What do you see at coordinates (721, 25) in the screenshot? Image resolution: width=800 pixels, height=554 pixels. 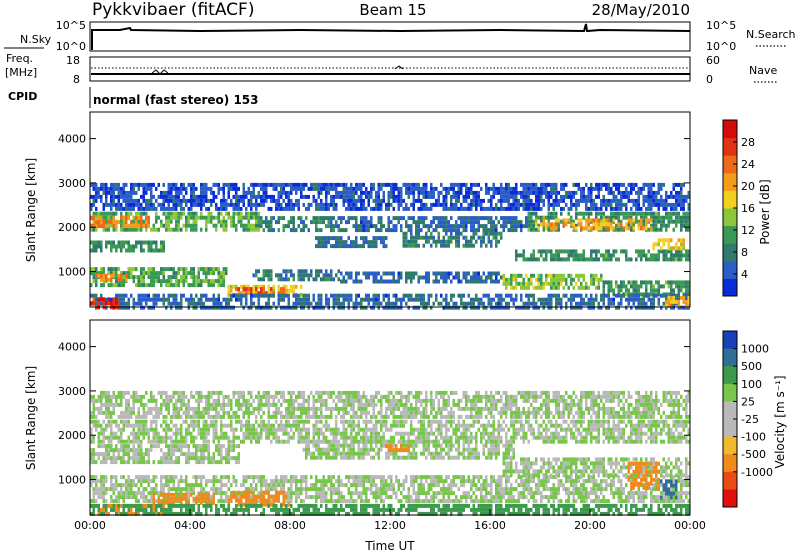 I see `noise-right-tick-high: 10^5` at bounding box center [721, 25].